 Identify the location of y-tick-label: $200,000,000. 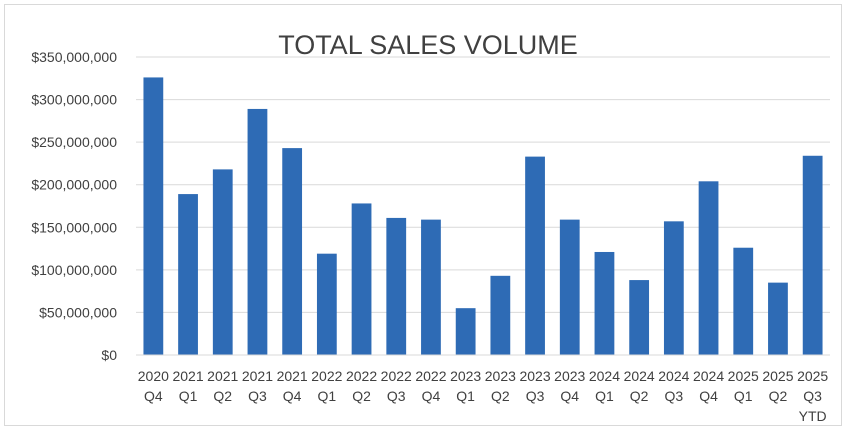
(74, 185).